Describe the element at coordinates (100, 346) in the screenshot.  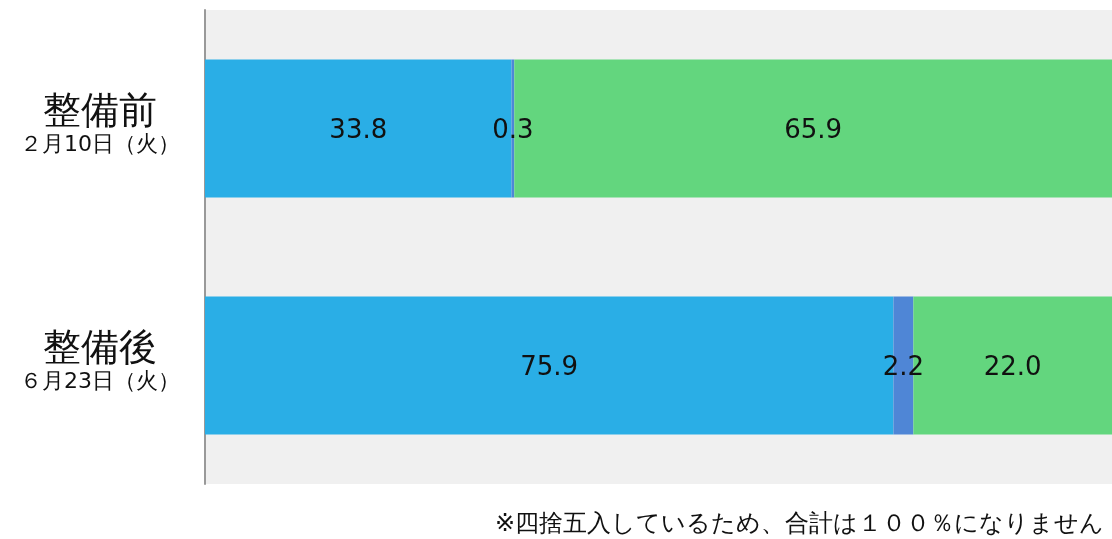
I see `y-tick-label: 整備後` at that location.